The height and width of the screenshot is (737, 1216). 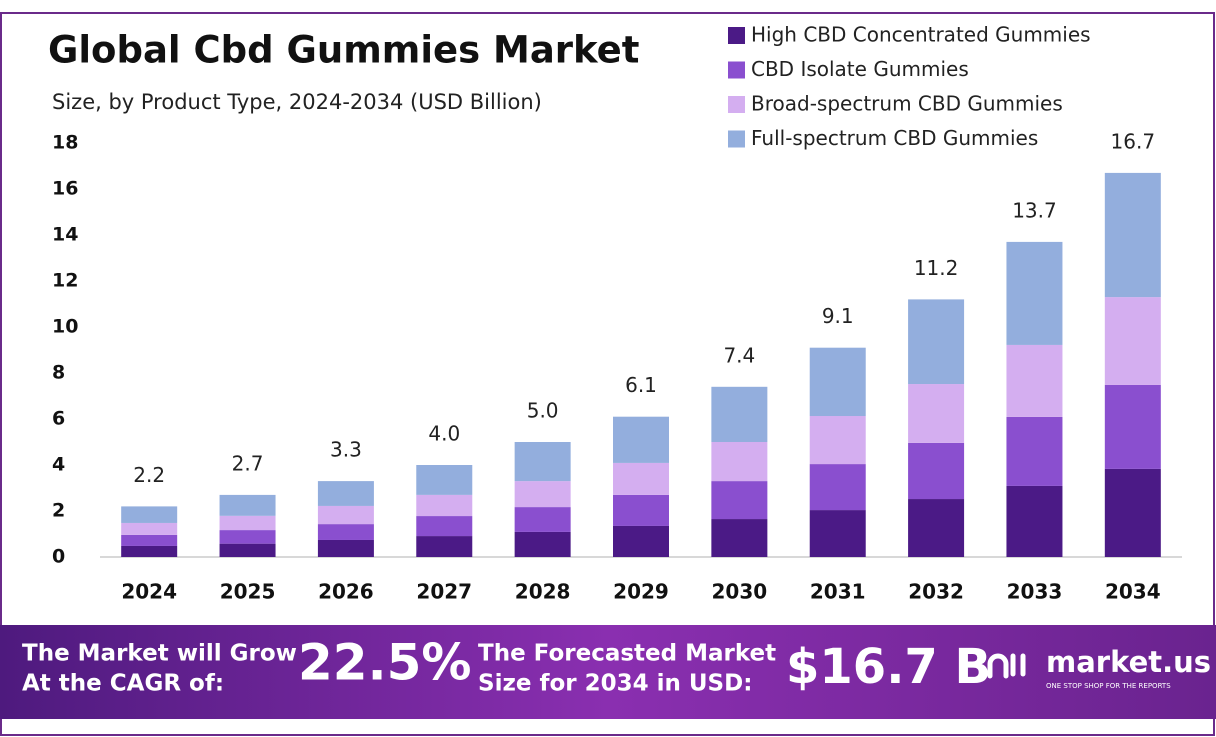 I want to click on x-tick-label: 2033, so click(x=1035, y=592).